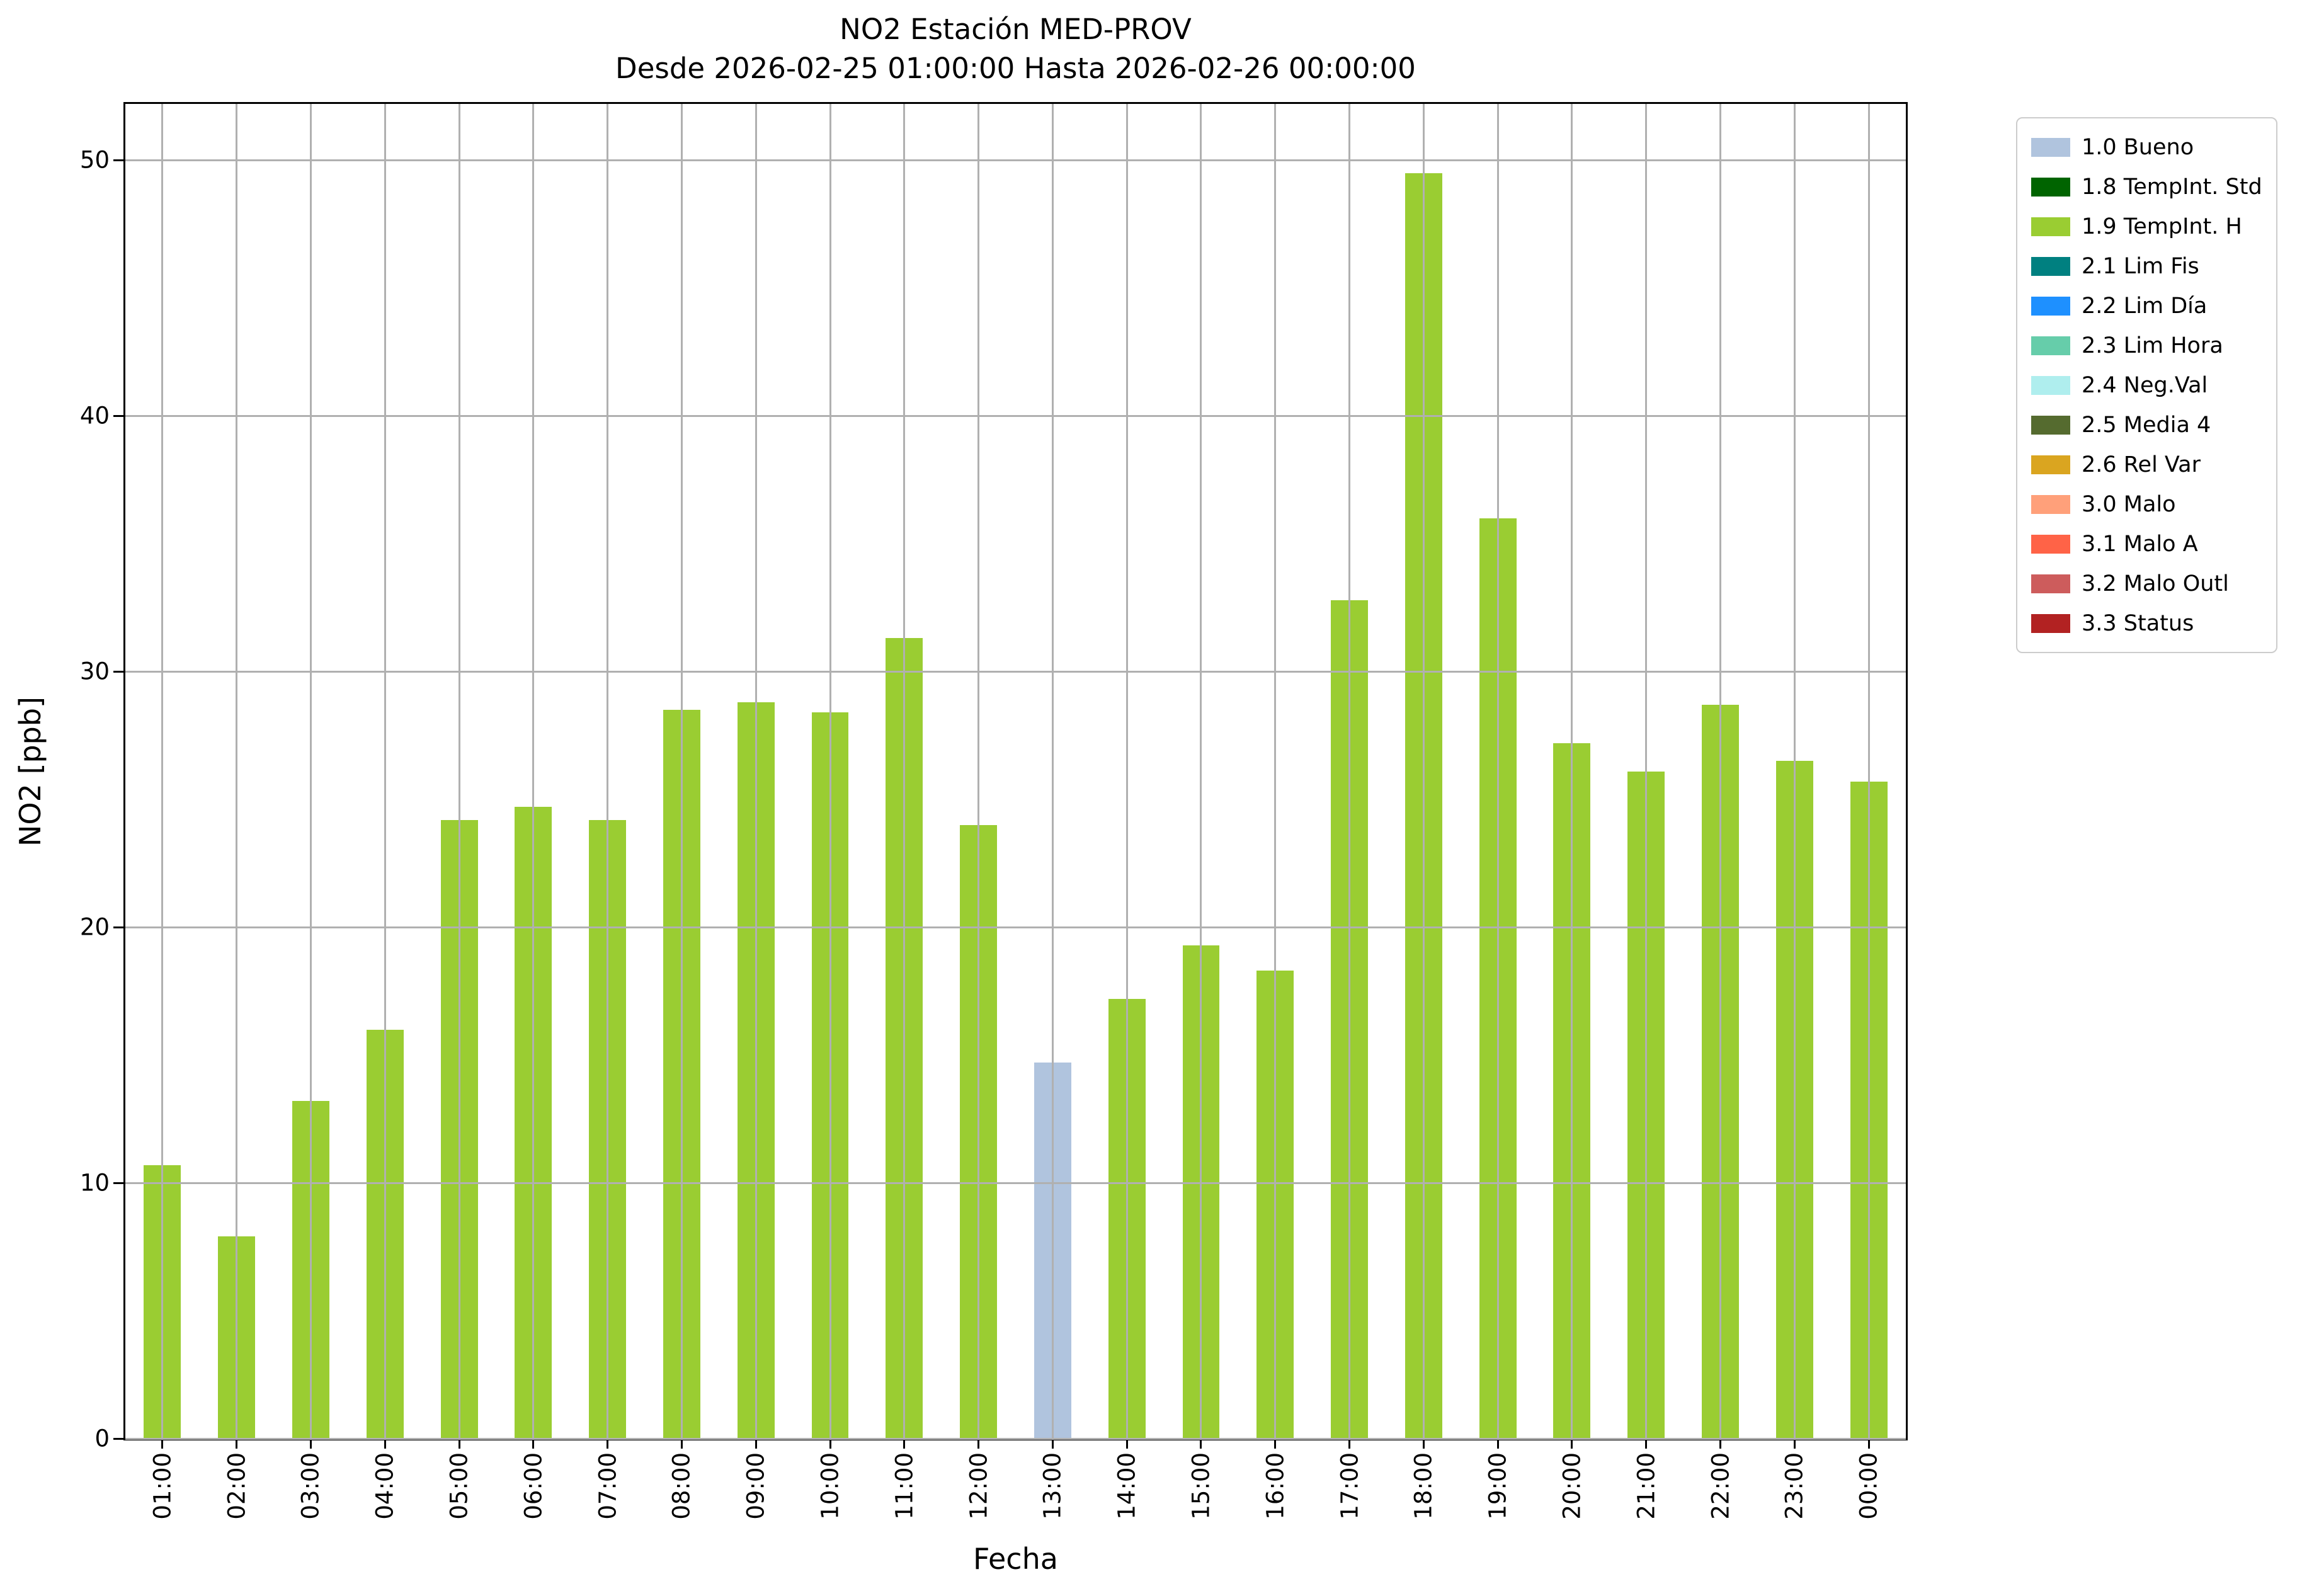 This screenshot has height=1596, width=2319. What do you see at coordinates (94, 927) in the screenshot?
I see `y-tick-label: 20` at bounding box center [94, 927].